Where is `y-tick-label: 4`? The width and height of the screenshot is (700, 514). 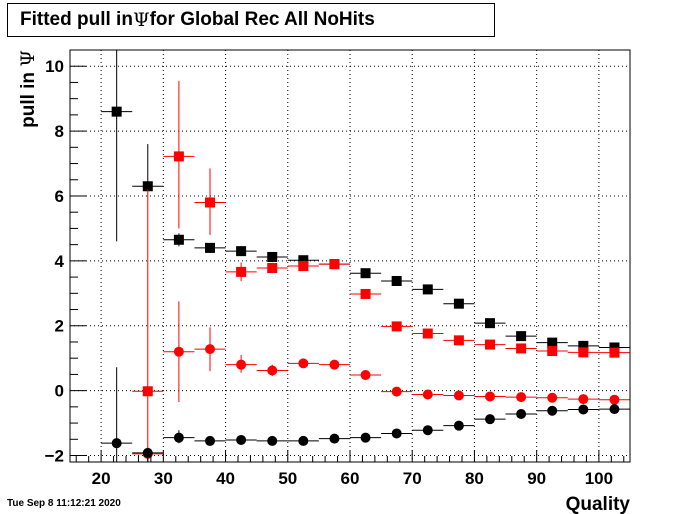 y-tick-label: 4 is located at coordinates (60, 261).